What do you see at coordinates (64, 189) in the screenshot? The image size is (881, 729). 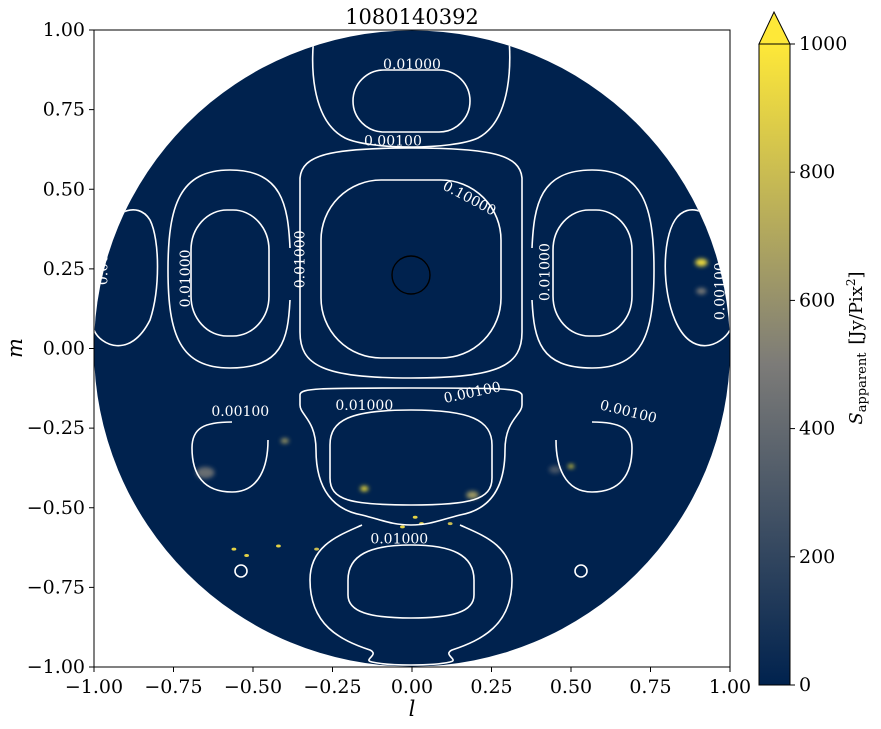 I see `y-tick-label: 0.50` at bounding box center [64, 189].